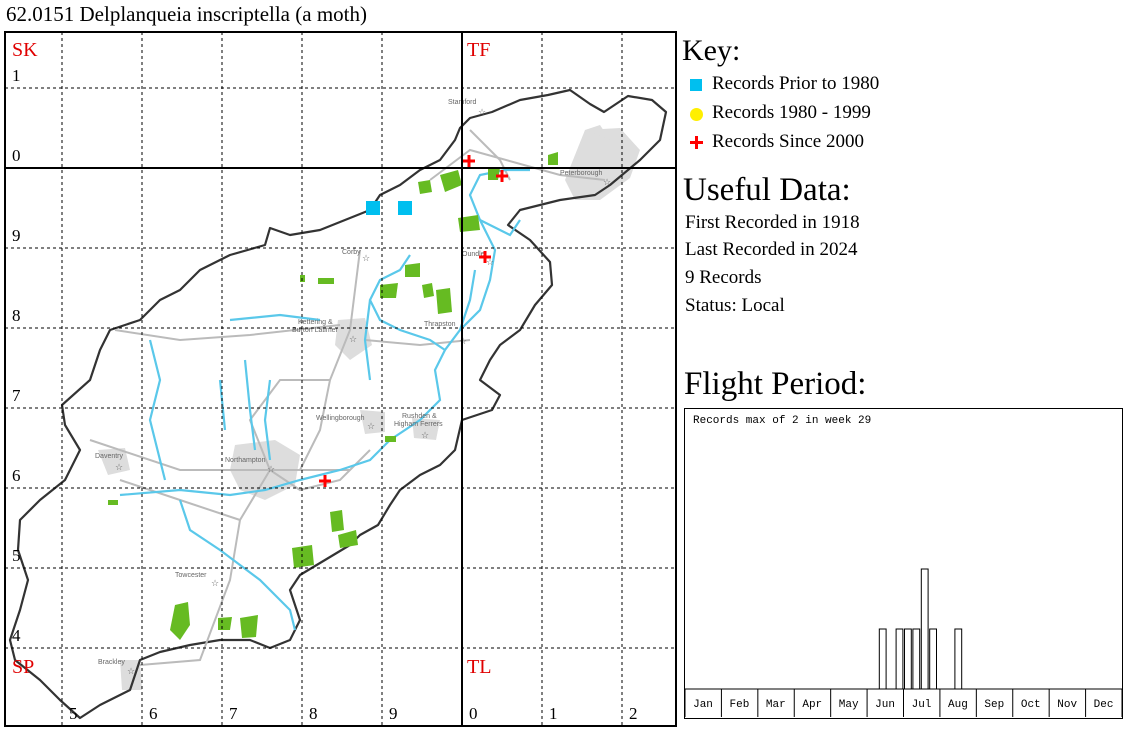  I want to click on col-label: 1, so click(553, 713).